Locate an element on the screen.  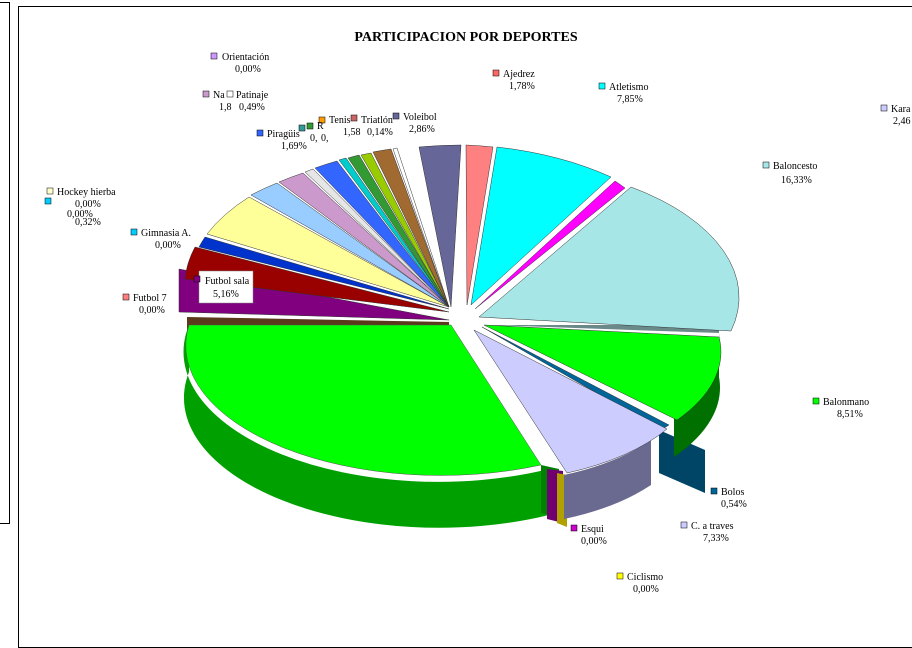
key-karate is located at coordinates (884, 108).